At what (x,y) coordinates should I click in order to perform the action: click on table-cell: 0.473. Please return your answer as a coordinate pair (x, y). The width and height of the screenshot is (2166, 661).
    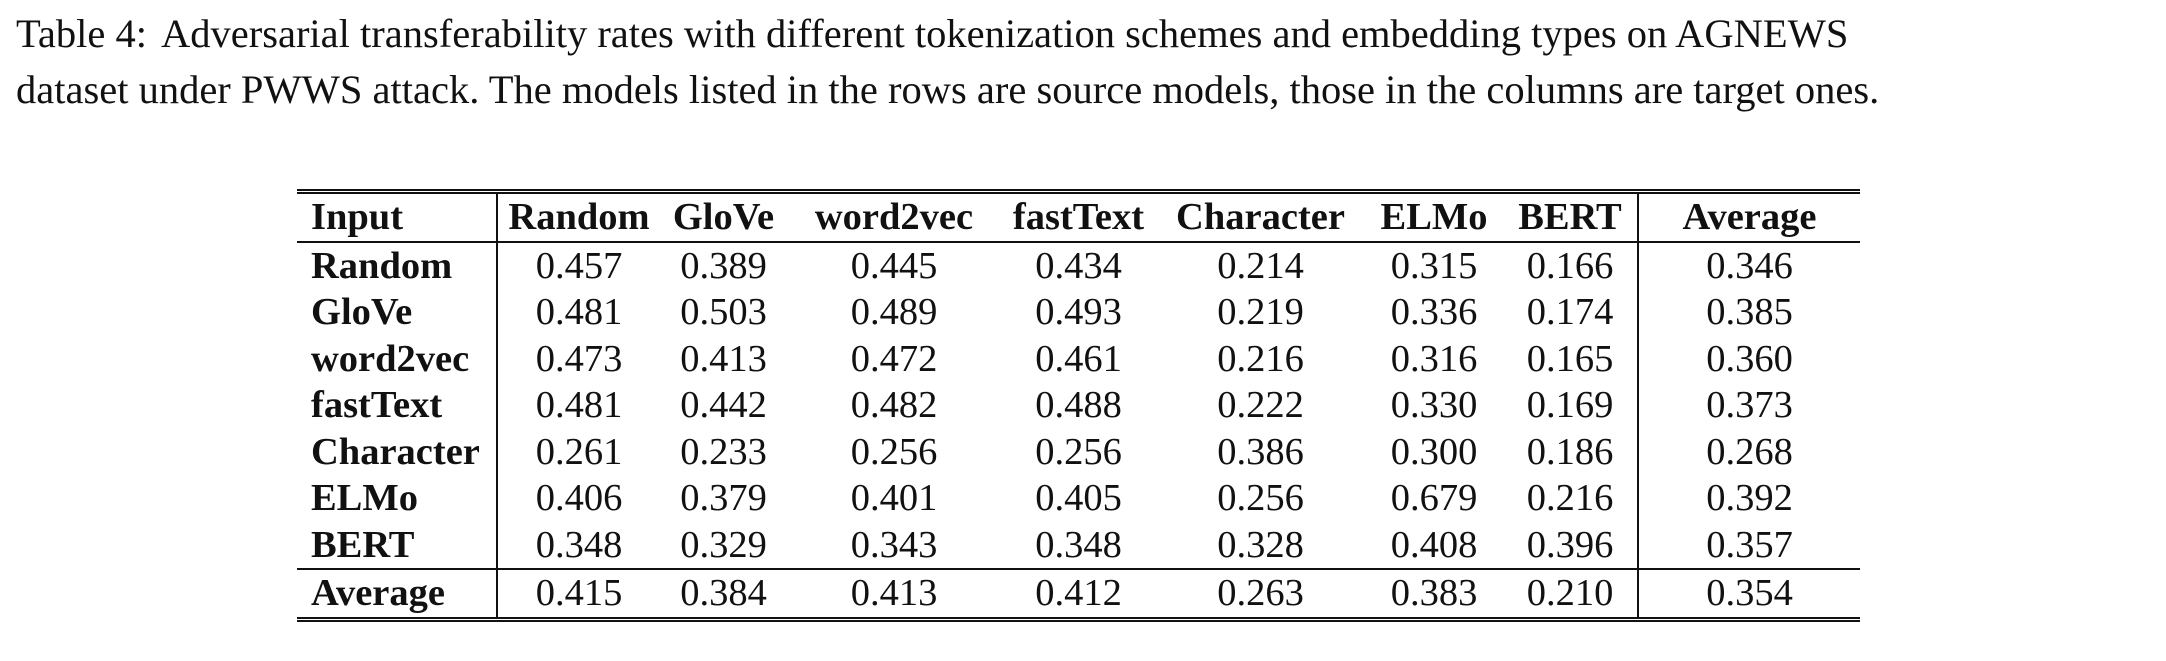
    Looking at the image, I should click on (579, 358).